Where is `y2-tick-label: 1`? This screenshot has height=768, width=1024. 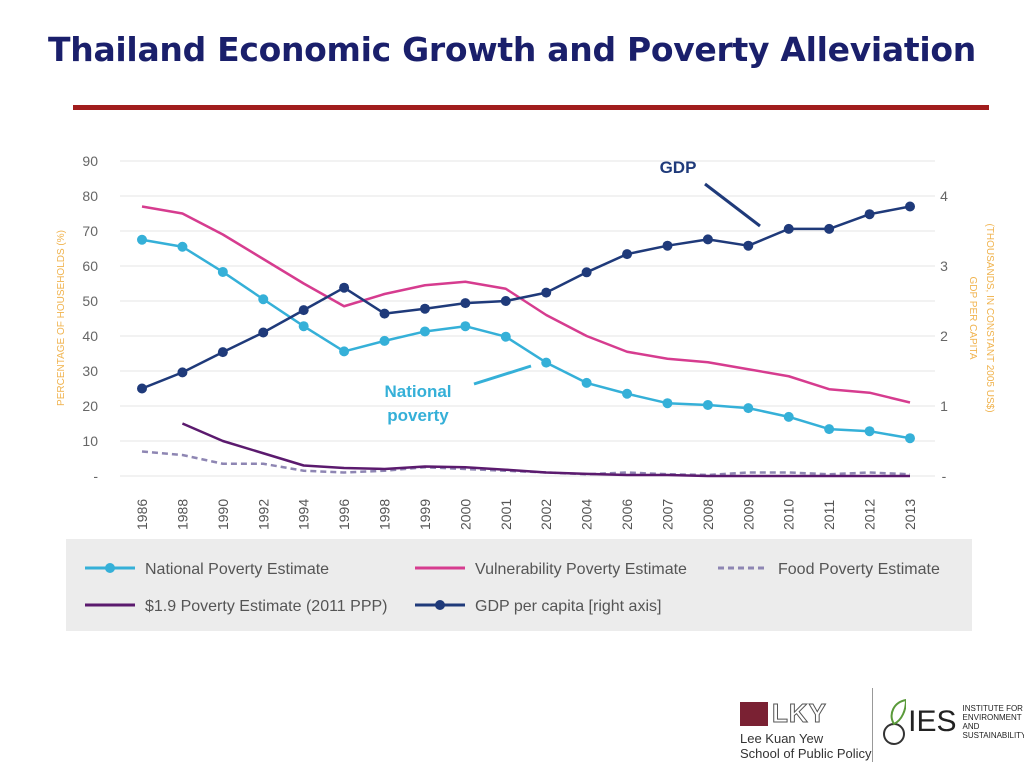
y2-tick-label: 1 is located at coordinates (944, 406).